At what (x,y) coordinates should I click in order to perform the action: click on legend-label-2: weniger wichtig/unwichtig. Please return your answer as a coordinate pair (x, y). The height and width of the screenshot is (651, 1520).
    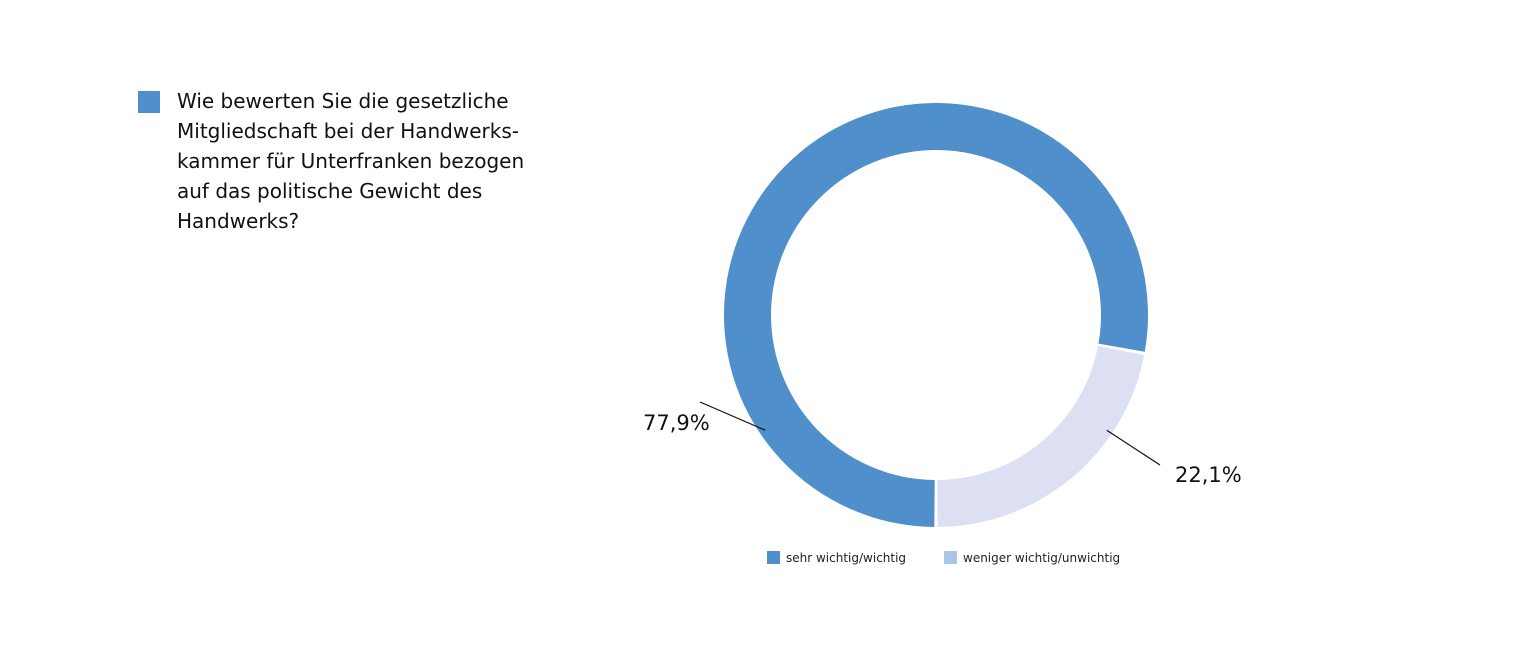
    Looking at the image, I should click on (1041, 558).